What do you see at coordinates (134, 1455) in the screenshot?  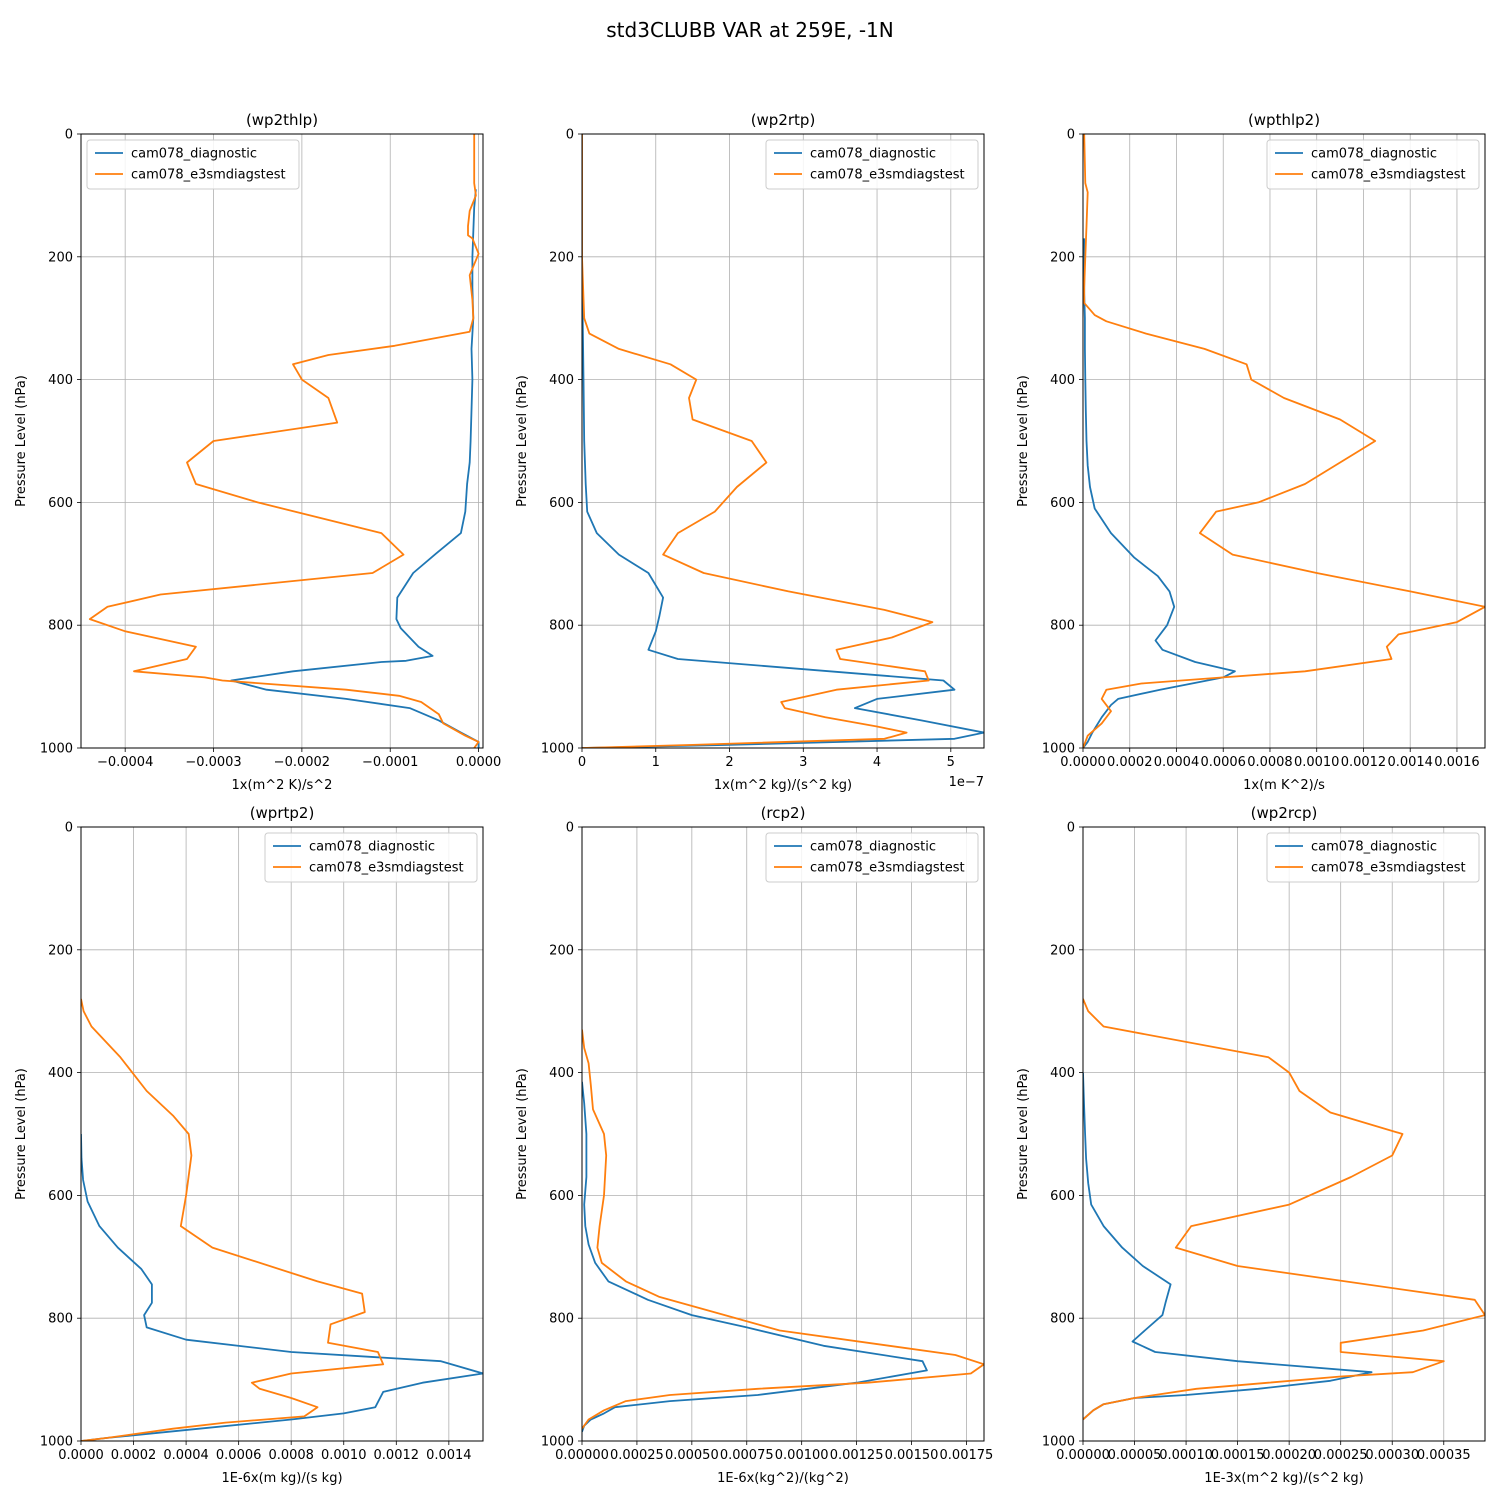 I see `x-tick-label: 0.0002` at bounding box center [134, 1455].